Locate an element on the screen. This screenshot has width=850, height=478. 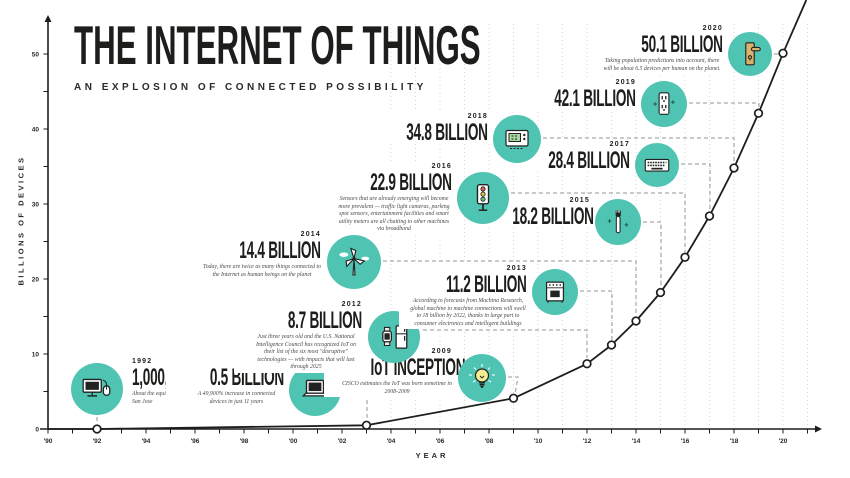
svg-text: '94 is located at coordinates (146, 441).